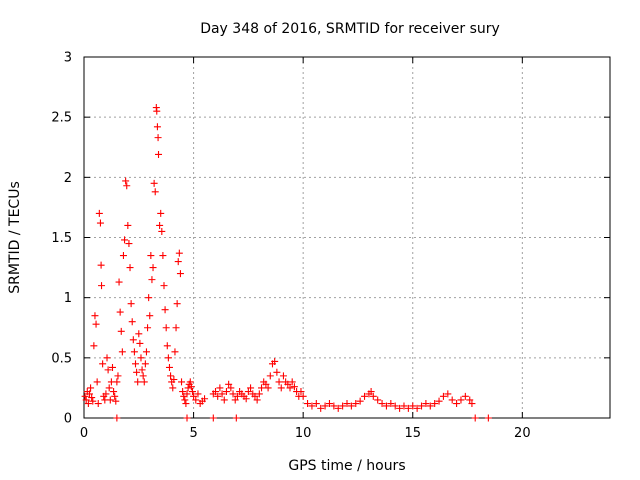 The height and width of the screenshot is (480, 640). I want to click on y-tick-label: 0.5, so click(61, 358).